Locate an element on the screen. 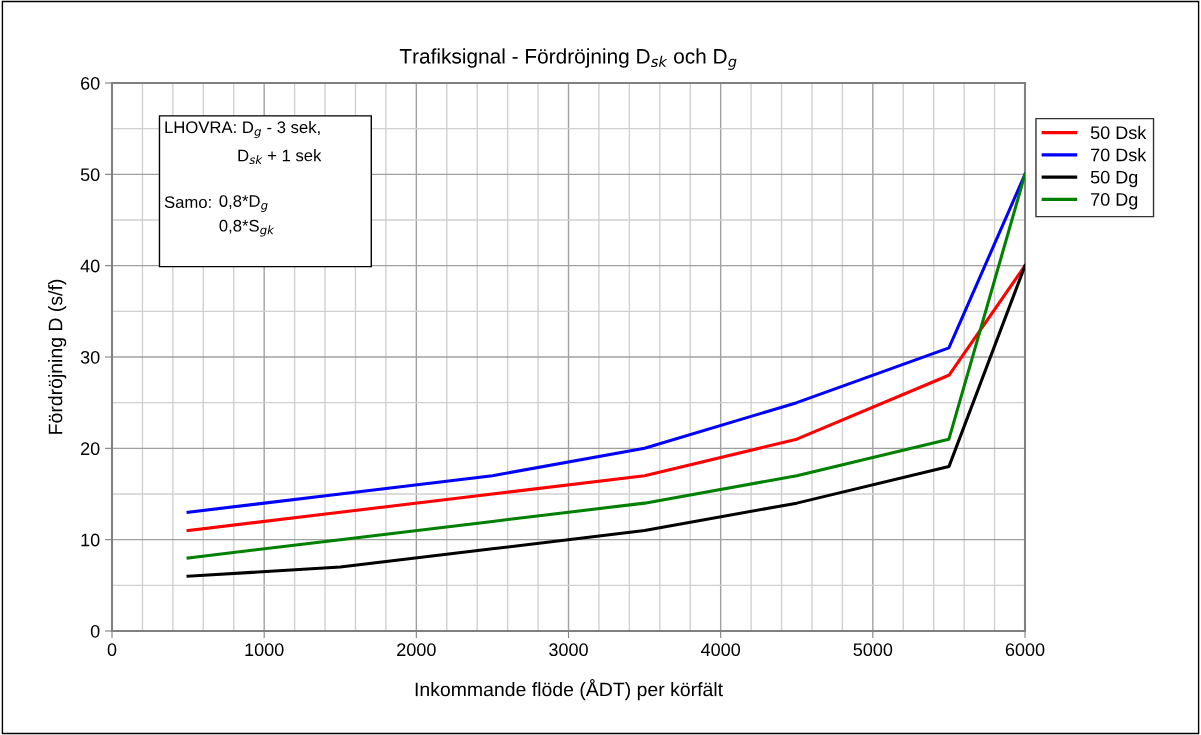 The image size is (1201, 735). y-tick-label: 60 is located at coordinates (90, 83).